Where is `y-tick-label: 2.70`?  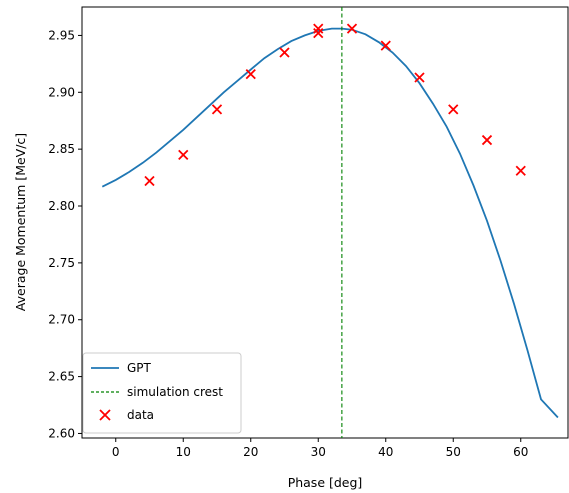 y-tick-label: 2.70 is located at coordinates (61, 320).